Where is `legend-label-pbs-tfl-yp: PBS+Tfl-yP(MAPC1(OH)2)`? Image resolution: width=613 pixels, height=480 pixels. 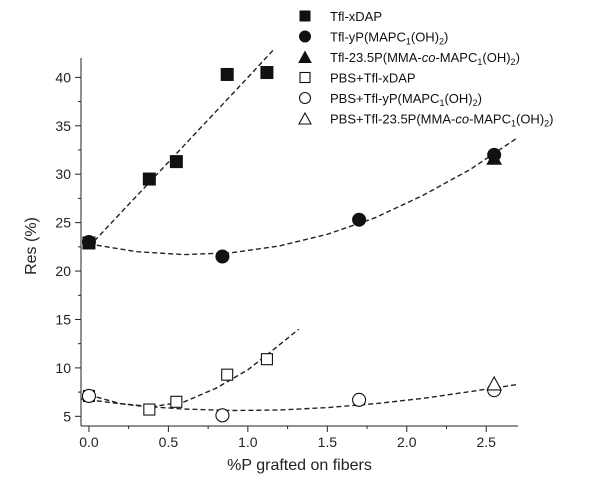 legend-label-pbs-tfl-yp: PBS+Tfl-yP(MAPC1(OH)2) is located at coordinates (406, 99).